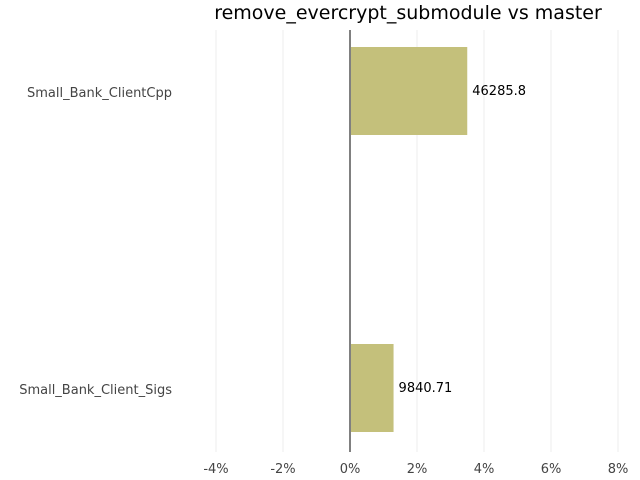 The height and width of the screenshot is (480, 640). I want to click on x-tick-label: 2%, so click(417, 469).